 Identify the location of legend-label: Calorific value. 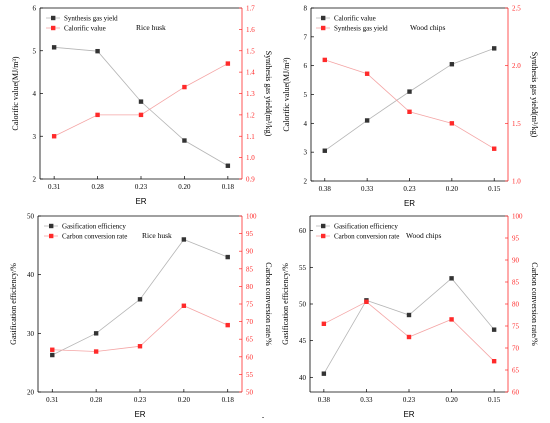
(355, 19).